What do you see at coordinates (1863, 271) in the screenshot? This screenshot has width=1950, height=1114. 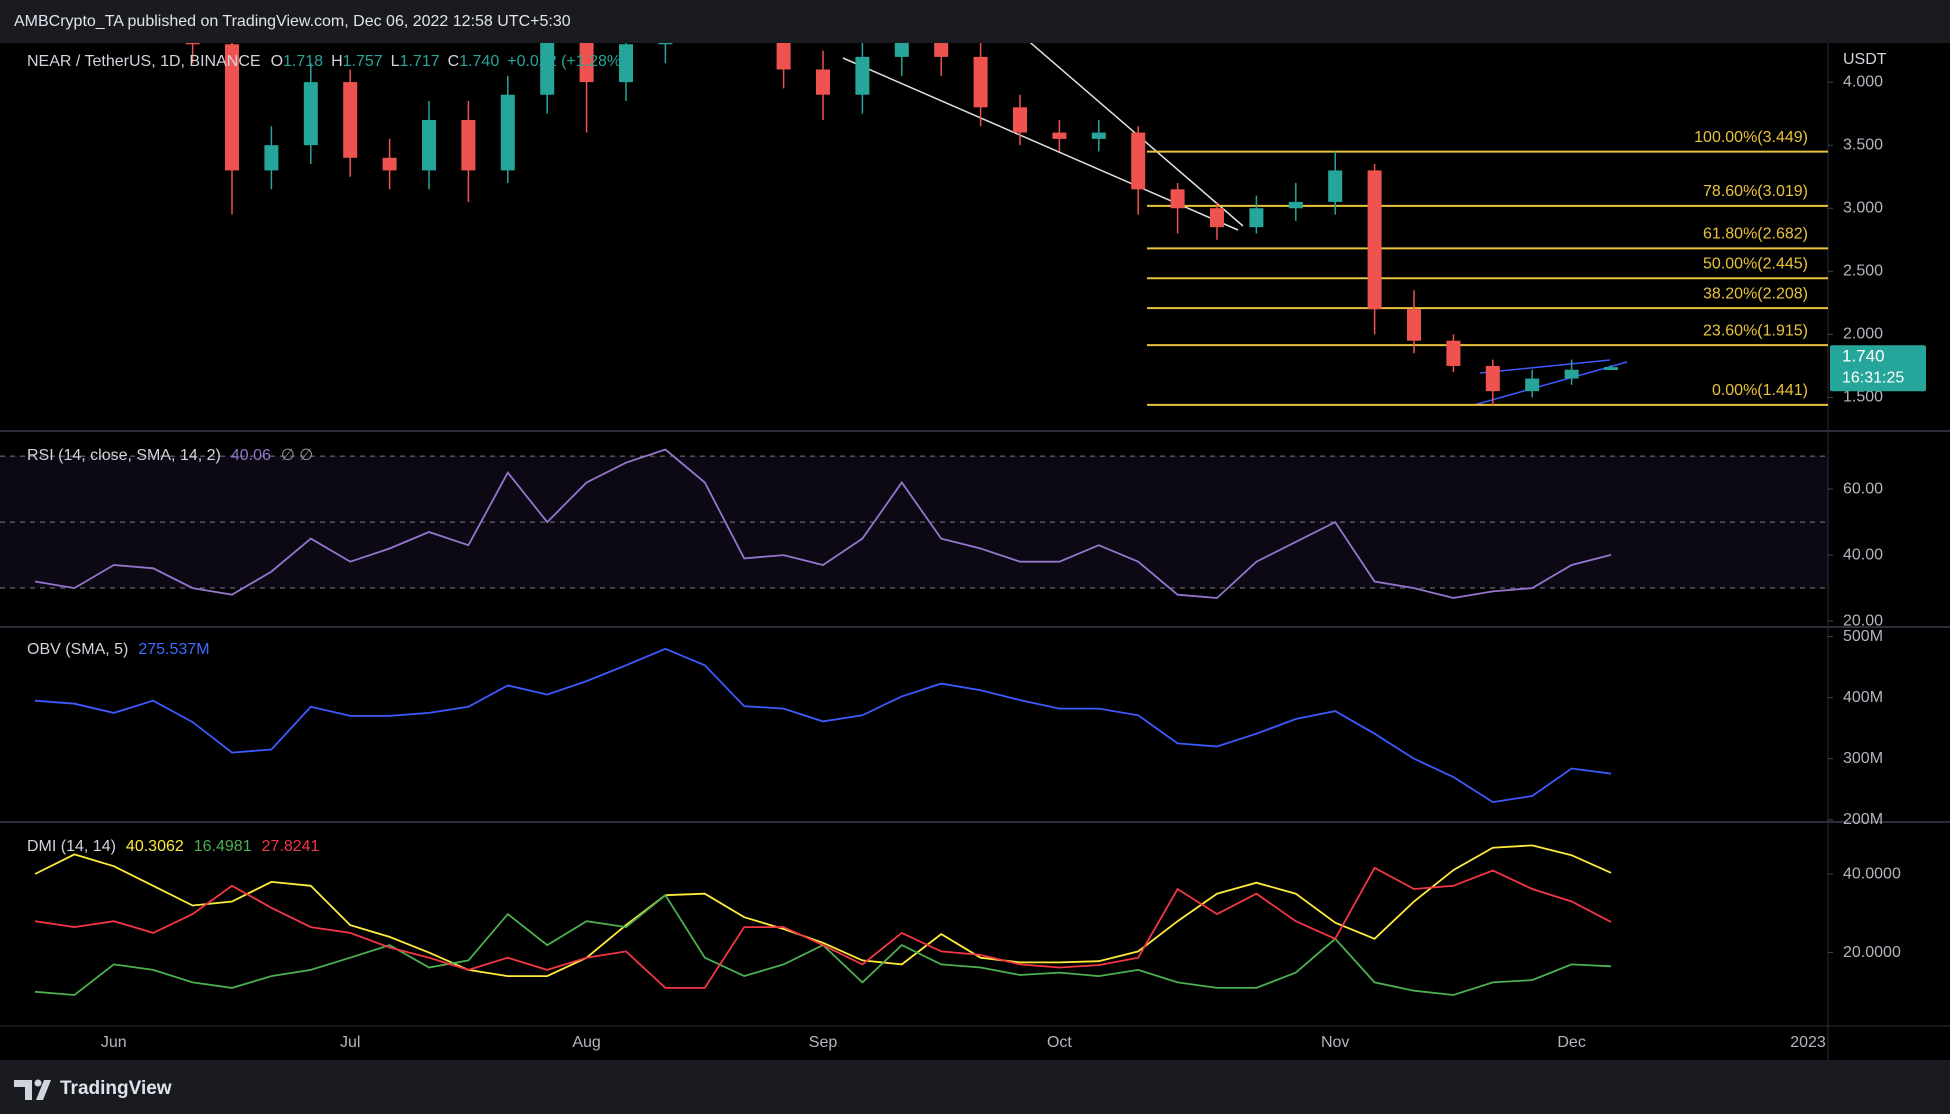 I see `y-tick-label: 2.500` at bounding box center [1863, 271].